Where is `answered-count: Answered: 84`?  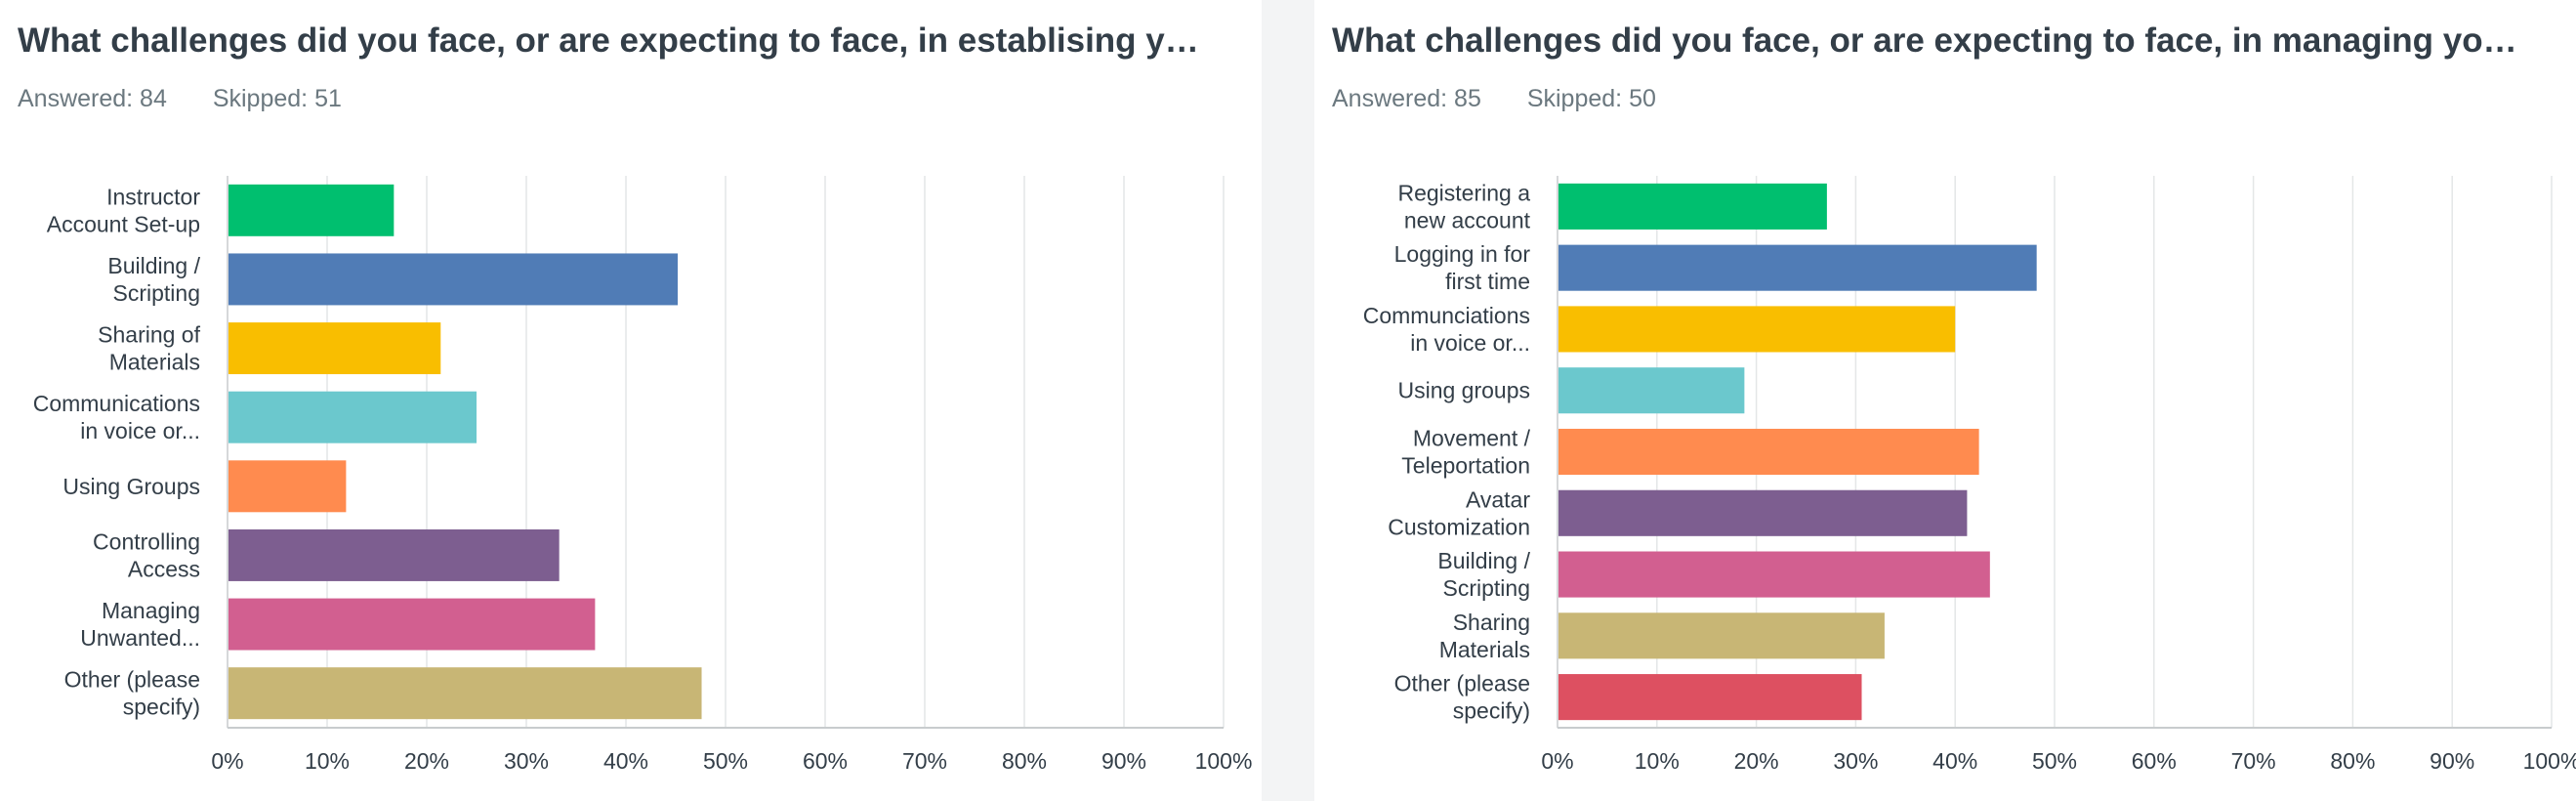
answered-count: Answered: 84 is located at coordinates (92, 98).